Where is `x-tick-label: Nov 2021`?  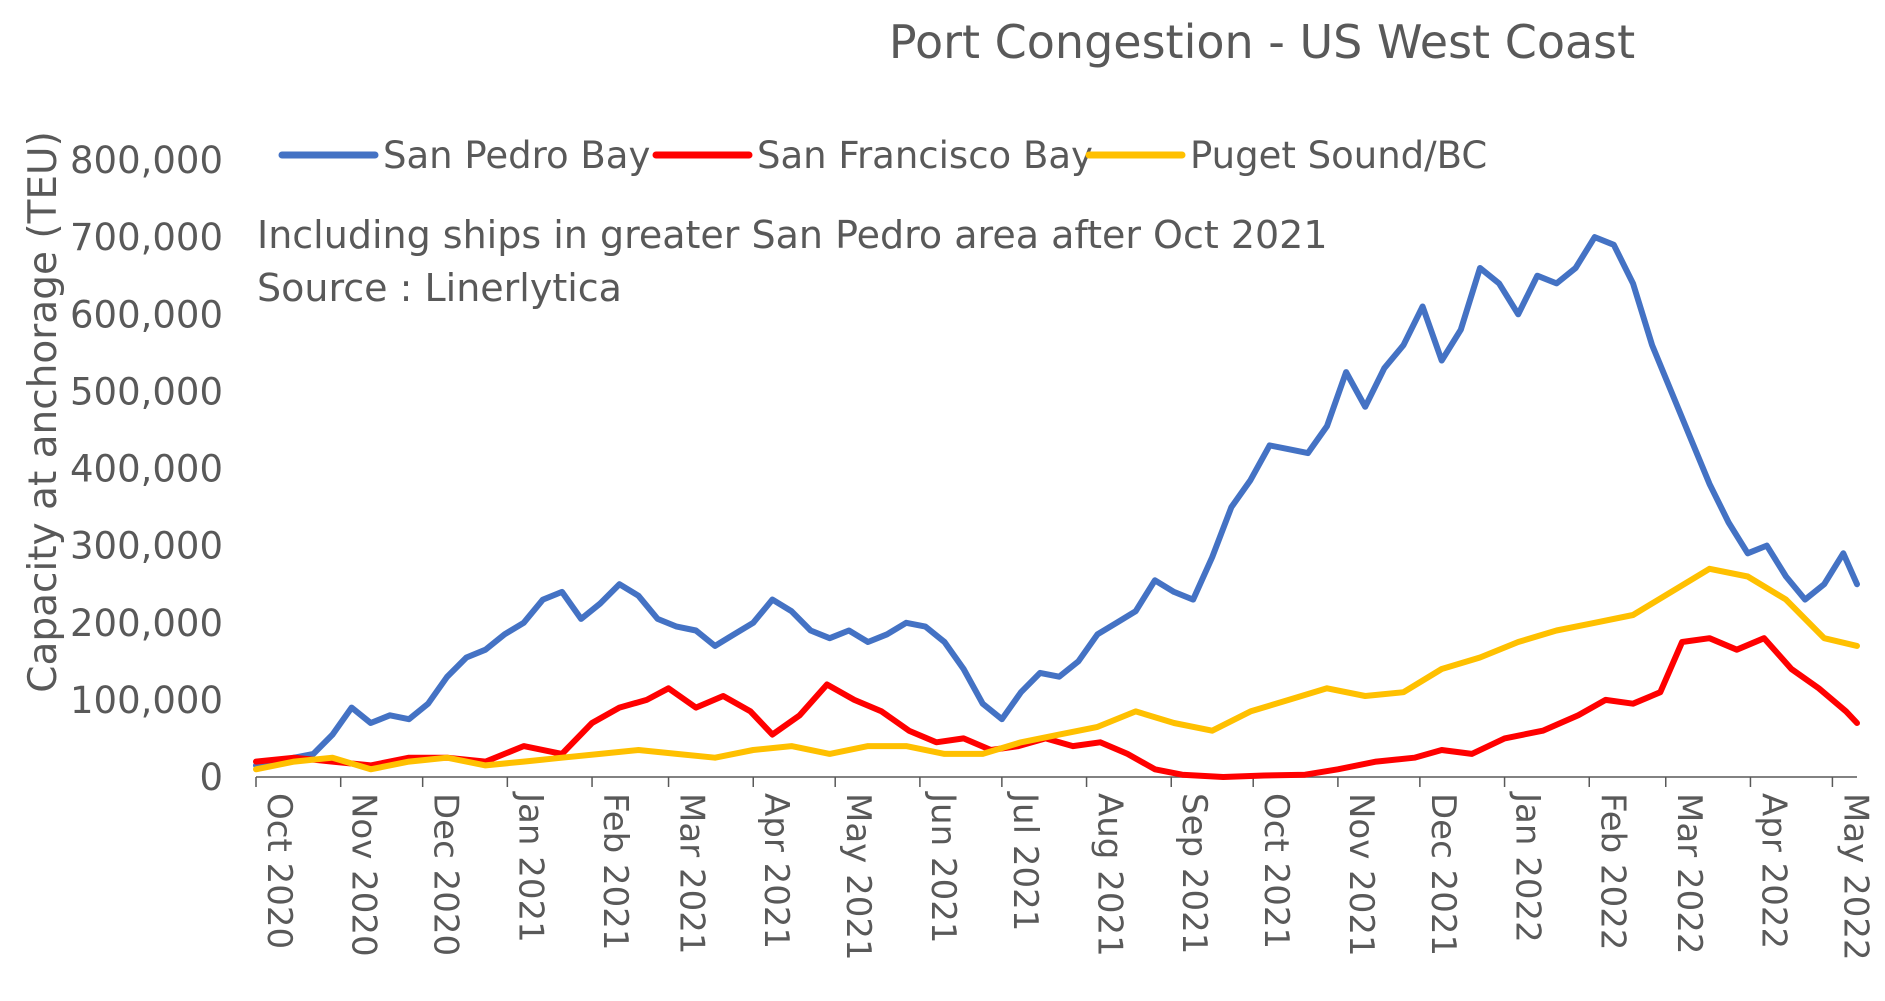 x-tick-label: Nov 2021 is located at coordinates (1361, 875).